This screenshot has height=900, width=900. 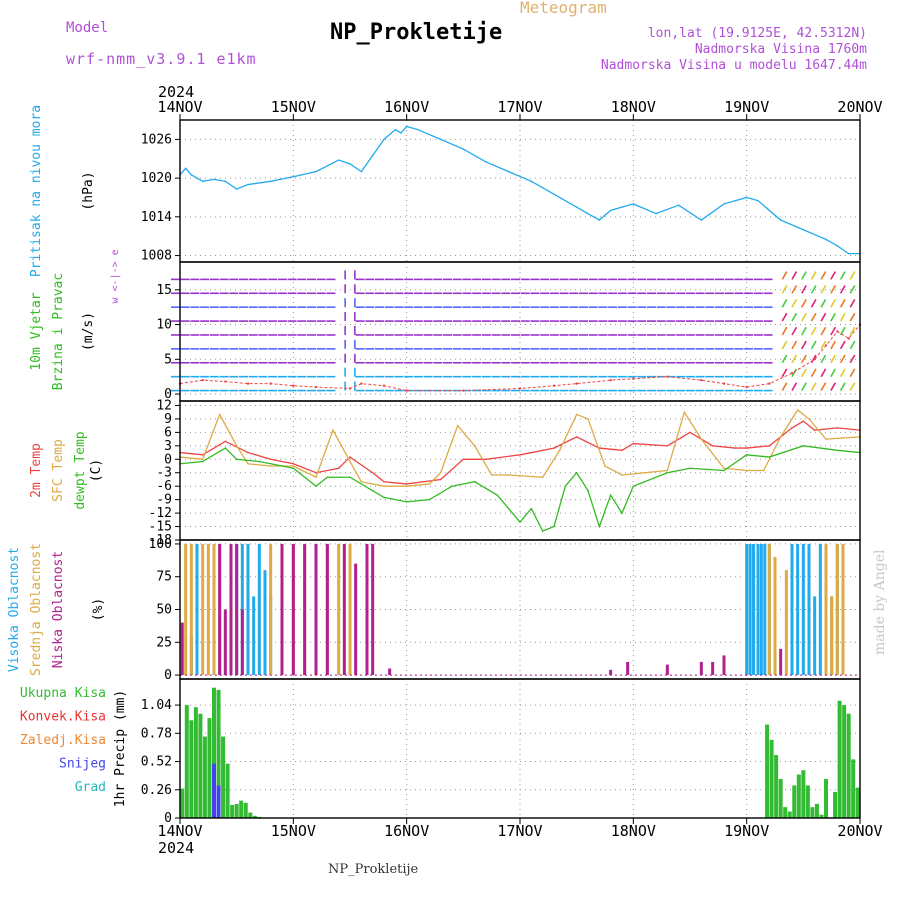 I want to click on model-label: Model, so click(x=87, y=28).